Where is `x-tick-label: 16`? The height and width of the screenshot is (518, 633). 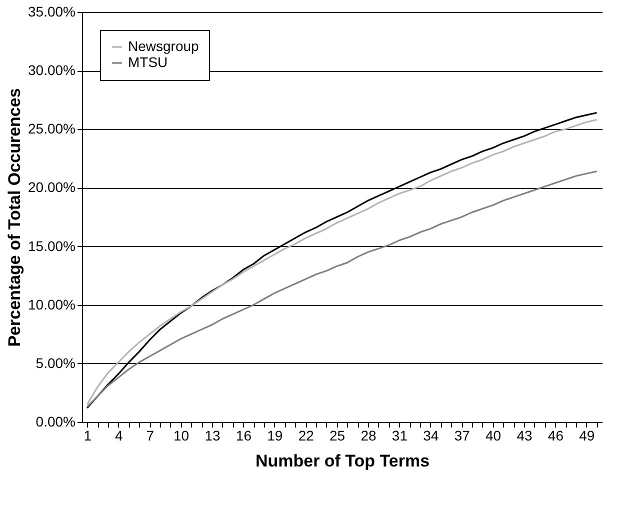 x-tick-label: 16 is located at coordinates (244, 436).